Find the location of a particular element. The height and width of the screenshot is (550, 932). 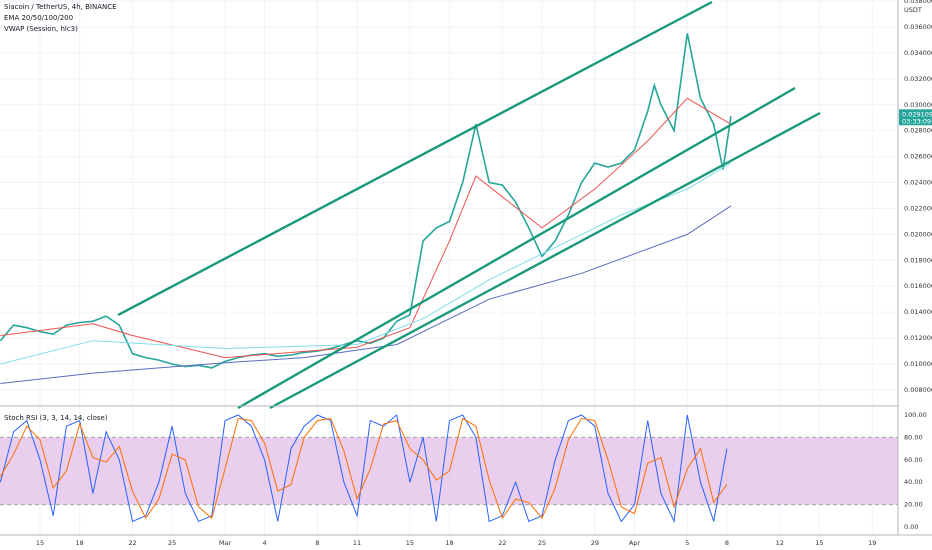

price-tick-label: 0.028000 is located at coordinates (918, 131).